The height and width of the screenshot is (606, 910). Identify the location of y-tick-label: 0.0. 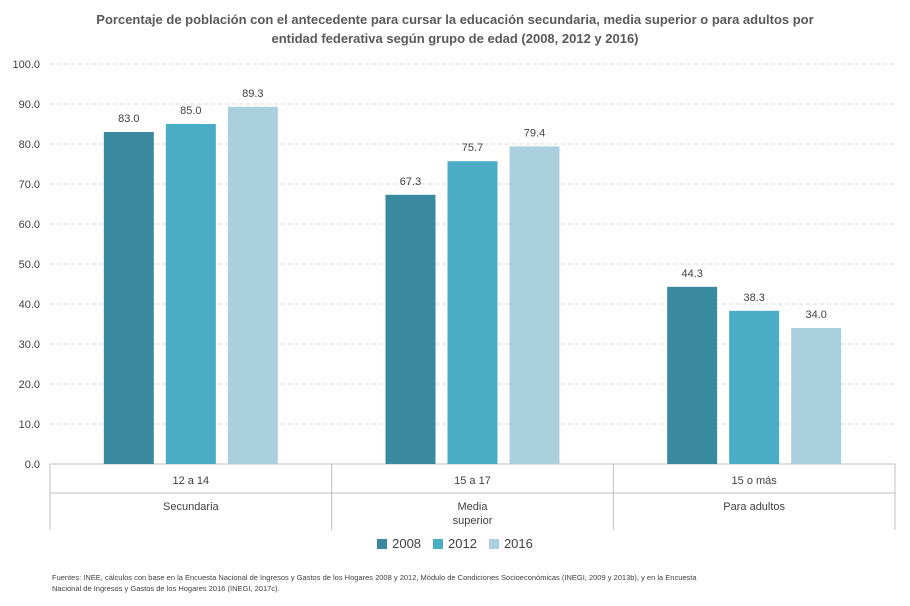
(32, 465).